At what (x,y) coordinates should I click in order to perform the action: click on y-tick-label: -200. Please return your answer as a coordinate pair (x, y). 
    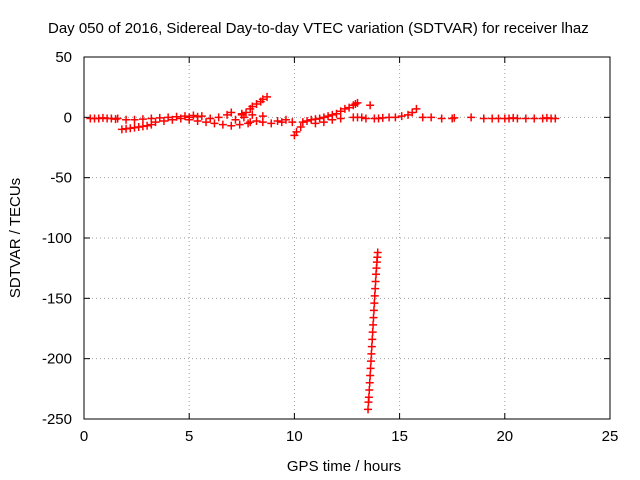
    Looking at the image, I should click on (57, 359).